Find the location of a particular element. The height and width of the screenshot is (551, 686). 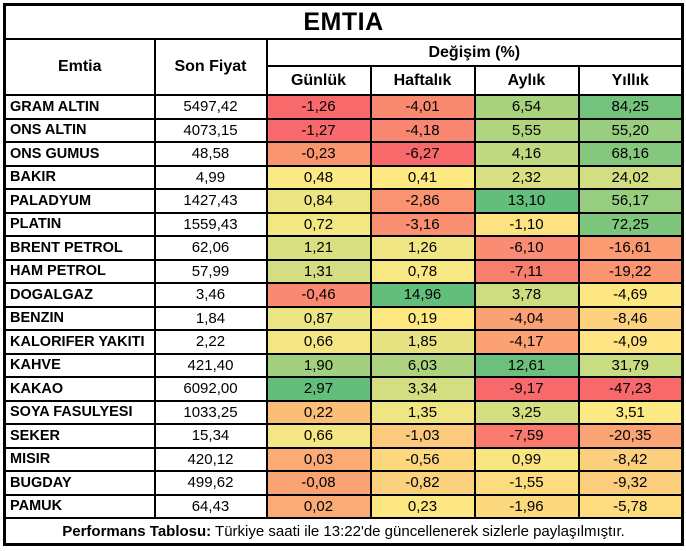

column-header-aylik: Aylık is located at coordinates (526, 80).